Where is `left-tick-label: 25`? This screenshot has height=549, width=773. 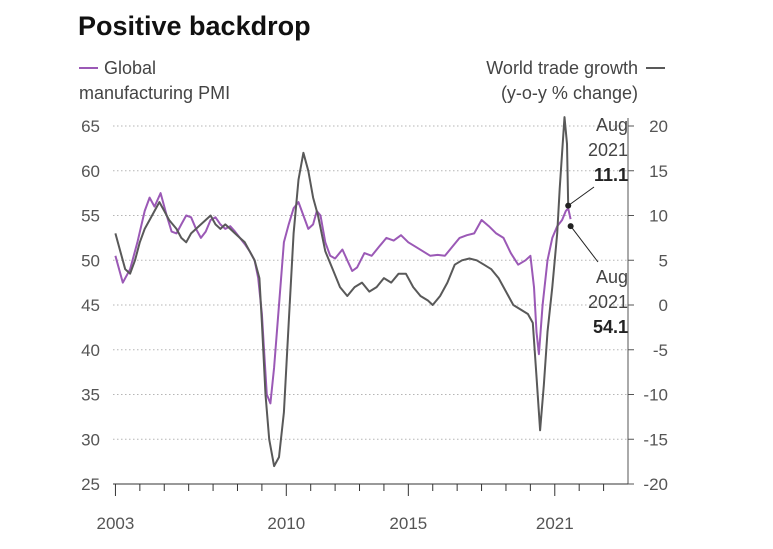 left-tick-label: 25 is located at coordinates (90, 484).